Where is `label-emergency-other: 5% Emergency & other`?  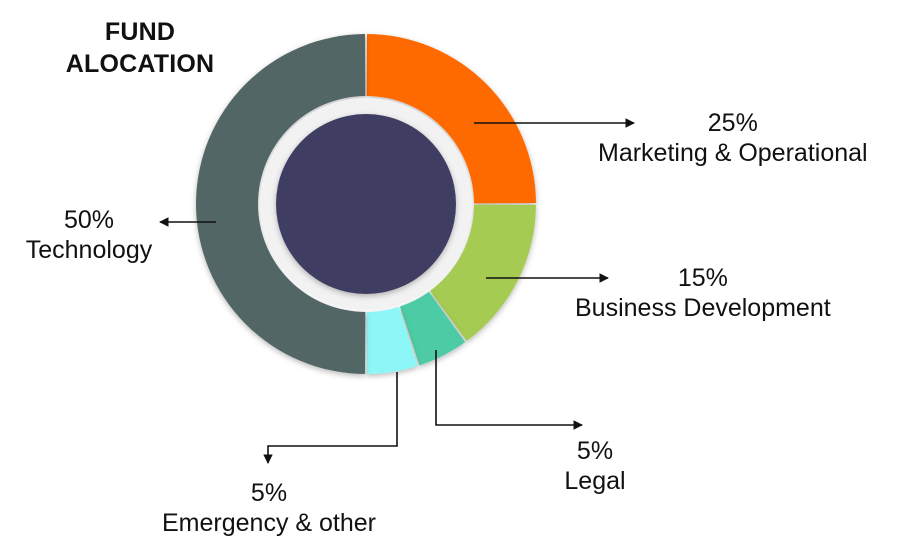
label-emergency-other: 5% Emergency & other is located at coordinates (269, 508).